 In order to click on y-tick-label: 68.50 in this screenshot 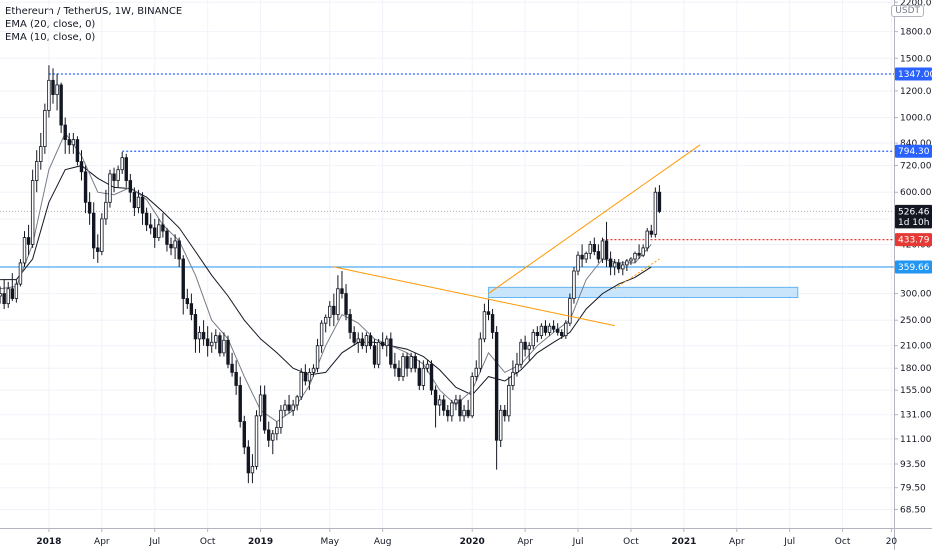, I will do `click(913, 510)`.